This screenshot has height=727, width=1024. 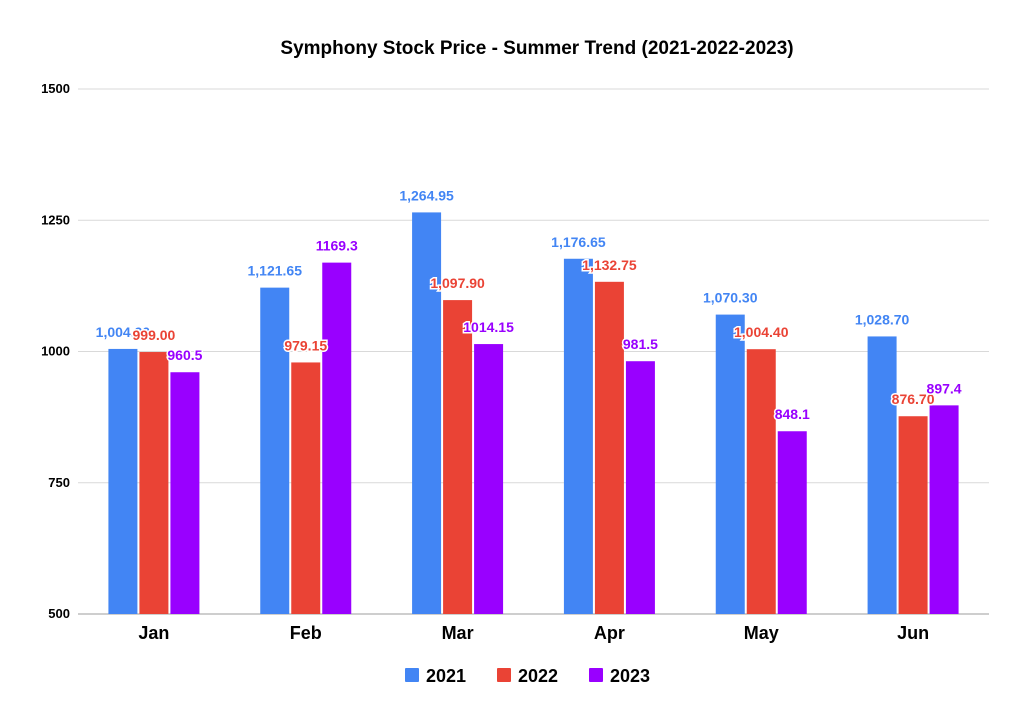 What do you see at coordinates (596, 675) in the screenshot?
I see `legend-swatch-2023` at bounding box center [596, 675].